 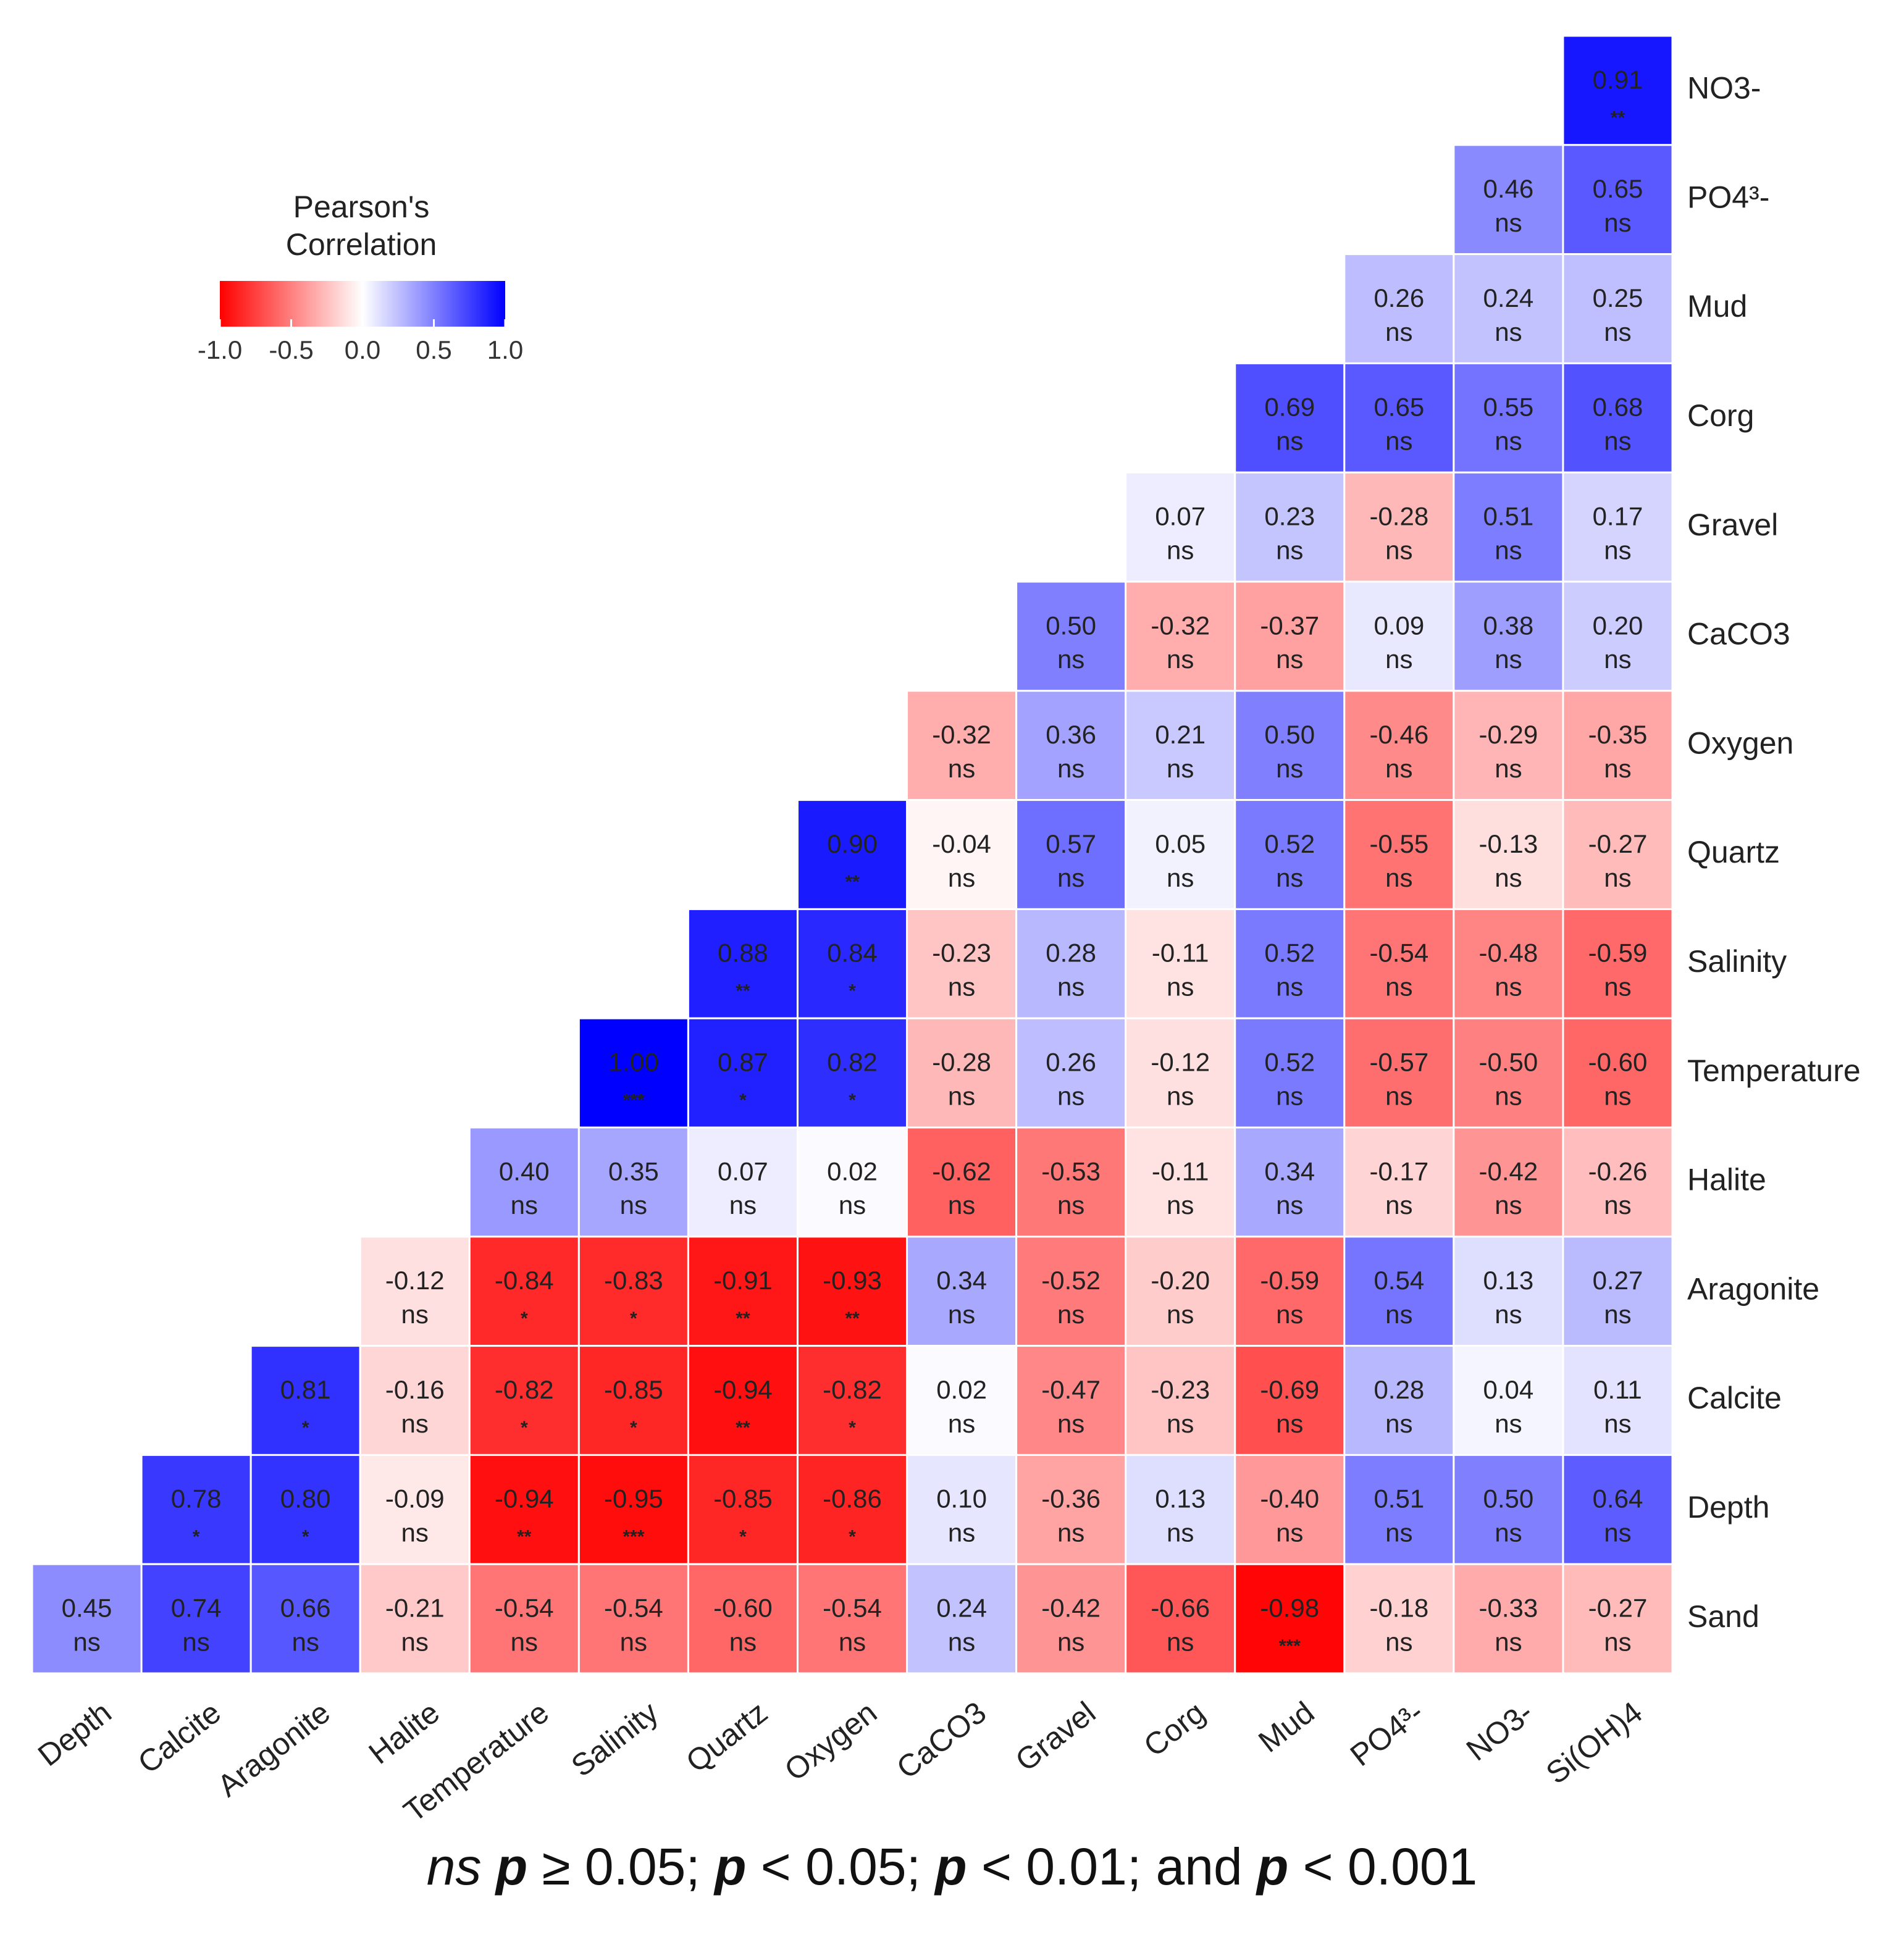 I want to click on cell-calcite-si-oh-4: 0.11 ns, so click(x=1618, y=1400).